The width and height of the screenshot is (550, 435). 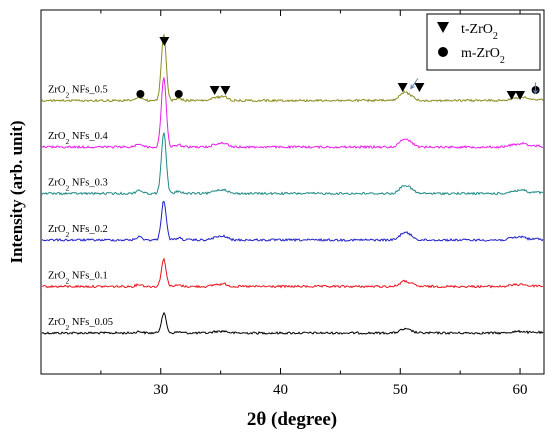 What do you see at coordinates (160, 390) in the screenshot?
I see `x-tick-label-30: 30` at bounding box center [160, 390].